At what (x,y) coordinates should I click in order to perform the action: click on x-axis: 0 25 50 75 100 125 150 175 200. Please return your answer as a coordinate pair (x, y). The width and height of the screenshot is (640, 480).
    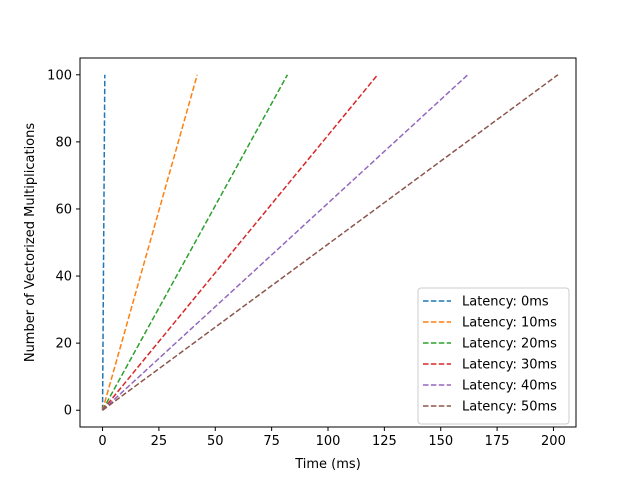
    Looking at the image, I should click on (332, 438).